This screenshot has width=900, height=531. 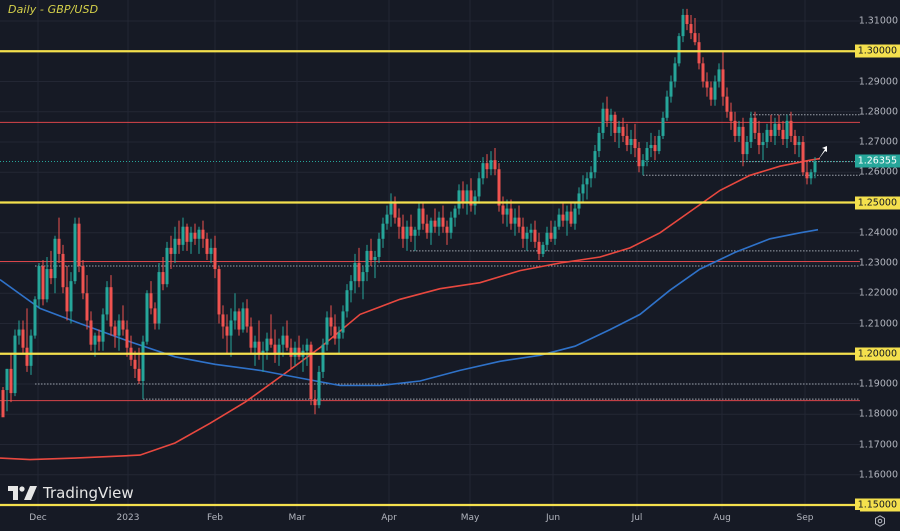 I want to click on arrow-annotation-icon, so click(x=822, y=153).